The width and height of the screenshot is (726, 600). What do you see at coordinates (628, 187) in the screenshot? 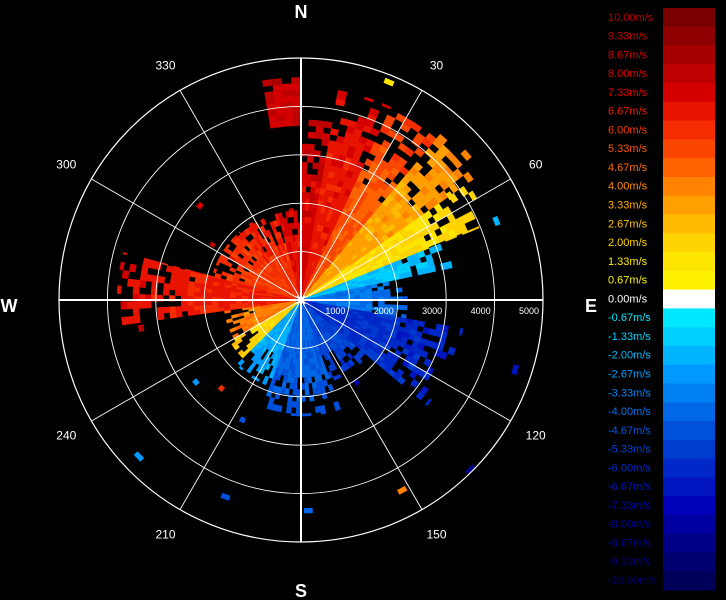
I see `colorbar-label: 4.00m/s` at bounding box center [628, 187].